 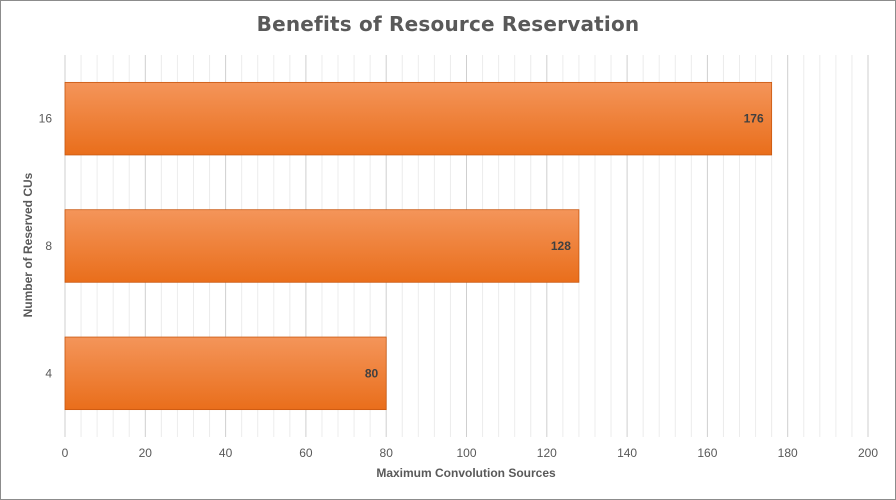 I want to click on x-tick-label: 80, so click(x=387, y=453).